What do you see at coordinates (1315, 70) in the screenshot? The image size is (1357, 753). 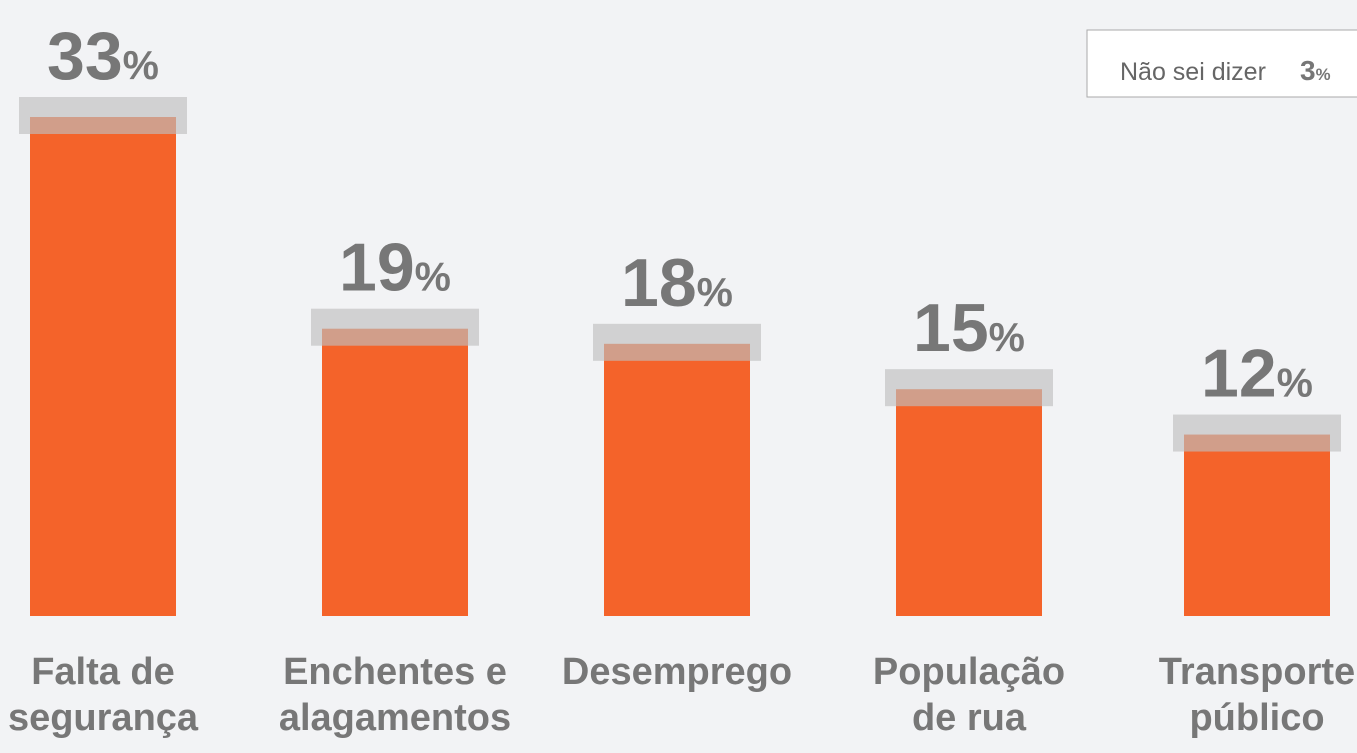 I see `annotation-value: 3%` at bounding box center [1315, 70].